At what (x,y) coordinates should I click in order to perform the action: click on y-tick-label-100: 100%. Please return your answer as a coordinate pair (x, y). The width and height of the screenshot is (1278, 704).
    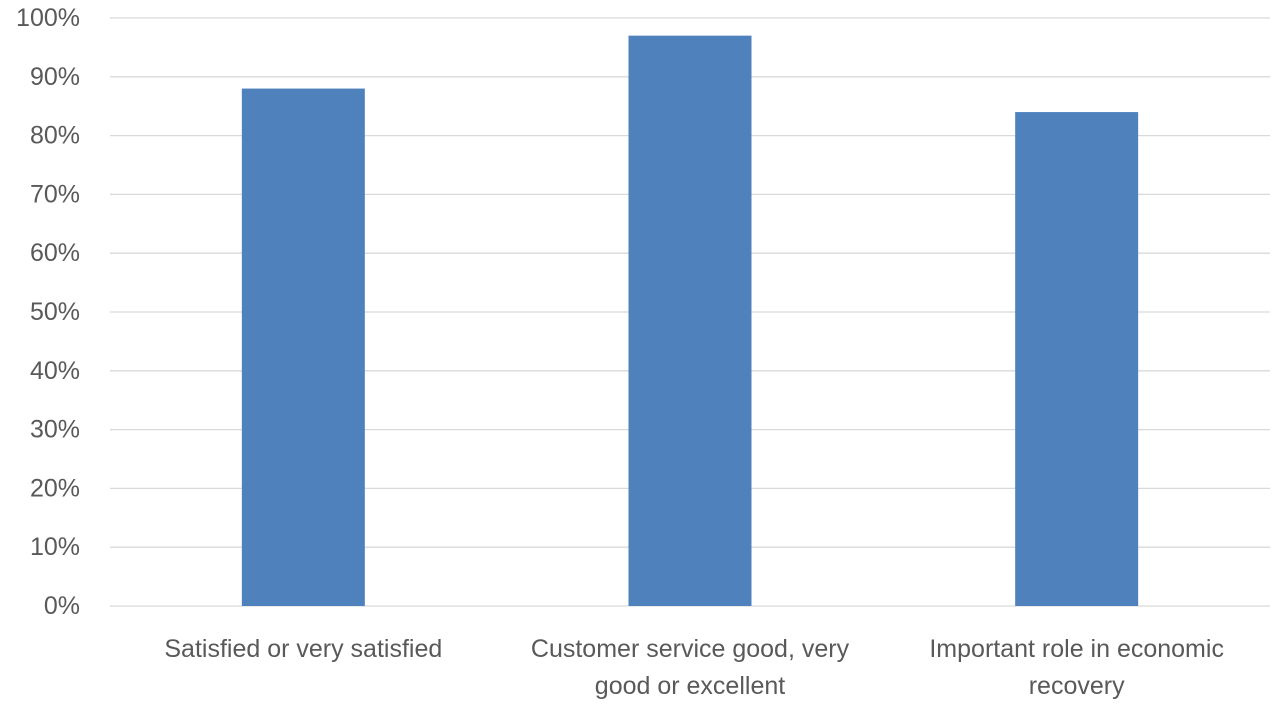
    Looking at the image, I should click on (48, 18).